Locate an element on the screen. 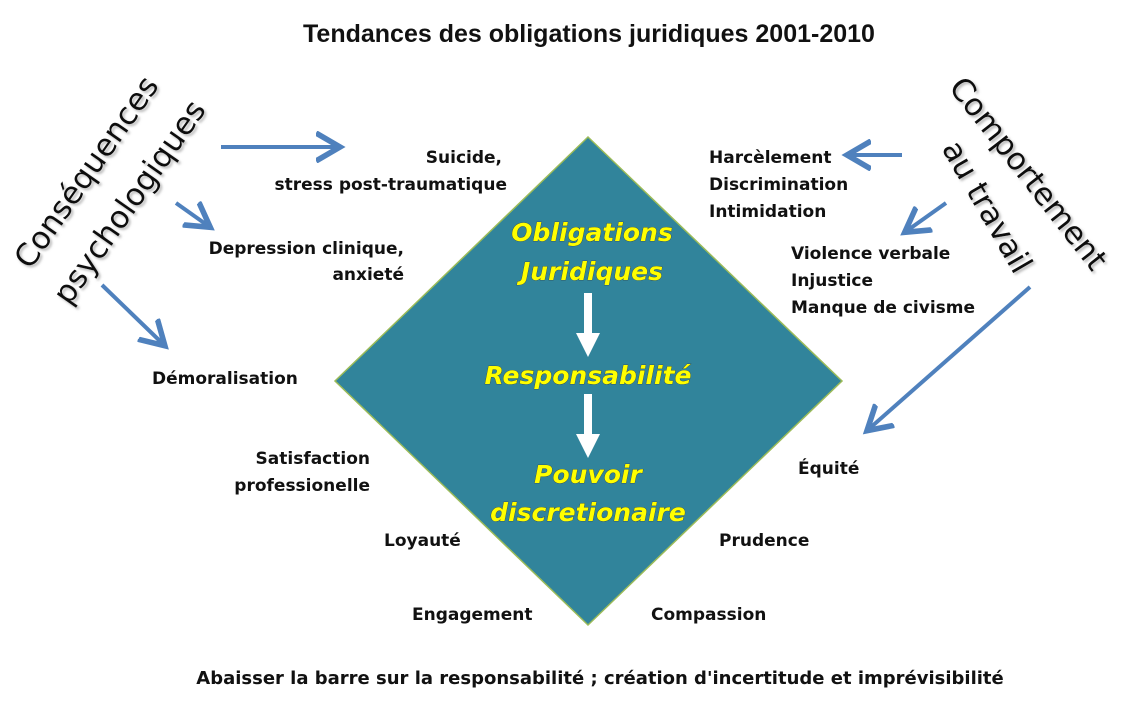  arrow-to-demoralisation is located at coordinates (131, 313).